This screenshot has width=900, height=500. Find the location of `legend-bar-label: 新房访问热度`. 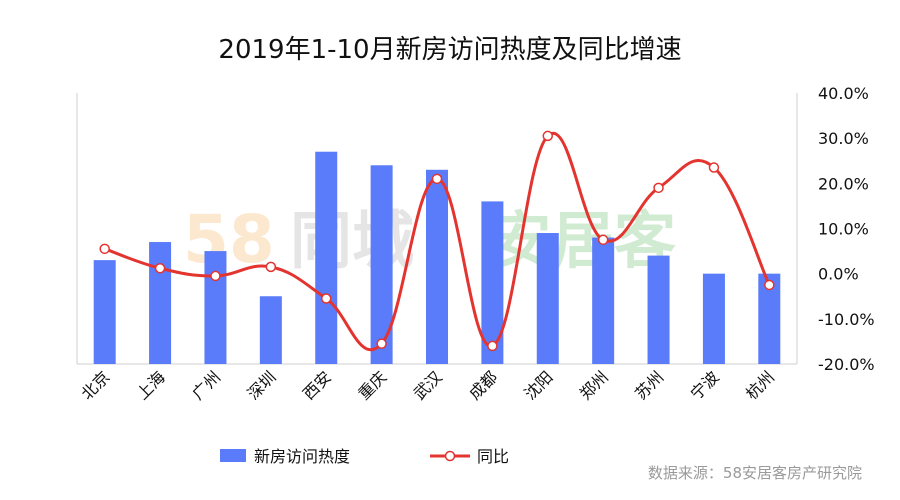

legend-bar-label: 新房访问热度 is located at coordinates (302, 456).